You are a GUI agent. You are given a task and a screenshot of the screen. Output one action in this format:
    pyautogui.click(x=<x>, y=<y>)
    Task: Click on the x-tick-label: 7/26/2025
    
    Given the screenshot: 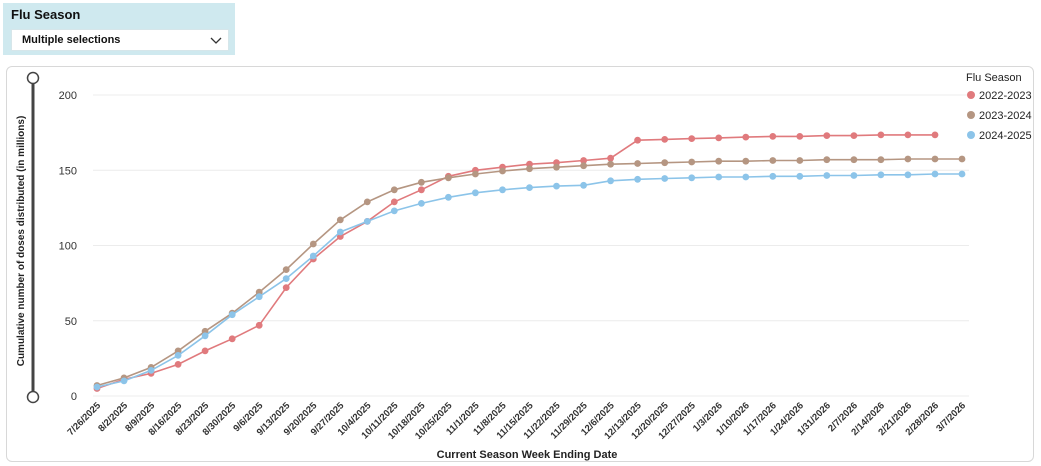 What is the action you would take?
    pyautogui.click(x=84, y=419)
    